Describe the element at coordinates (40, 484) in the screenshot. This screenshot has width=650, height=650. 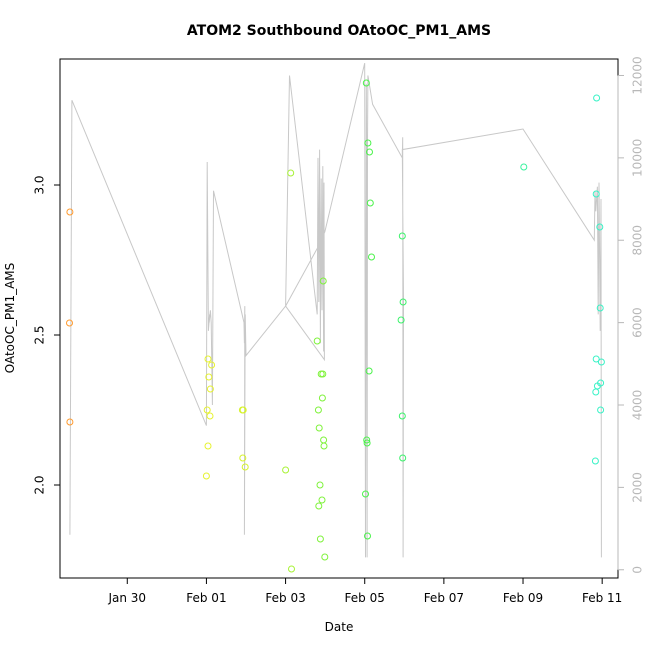
I see `y-tick-label: 2.0` at that location.